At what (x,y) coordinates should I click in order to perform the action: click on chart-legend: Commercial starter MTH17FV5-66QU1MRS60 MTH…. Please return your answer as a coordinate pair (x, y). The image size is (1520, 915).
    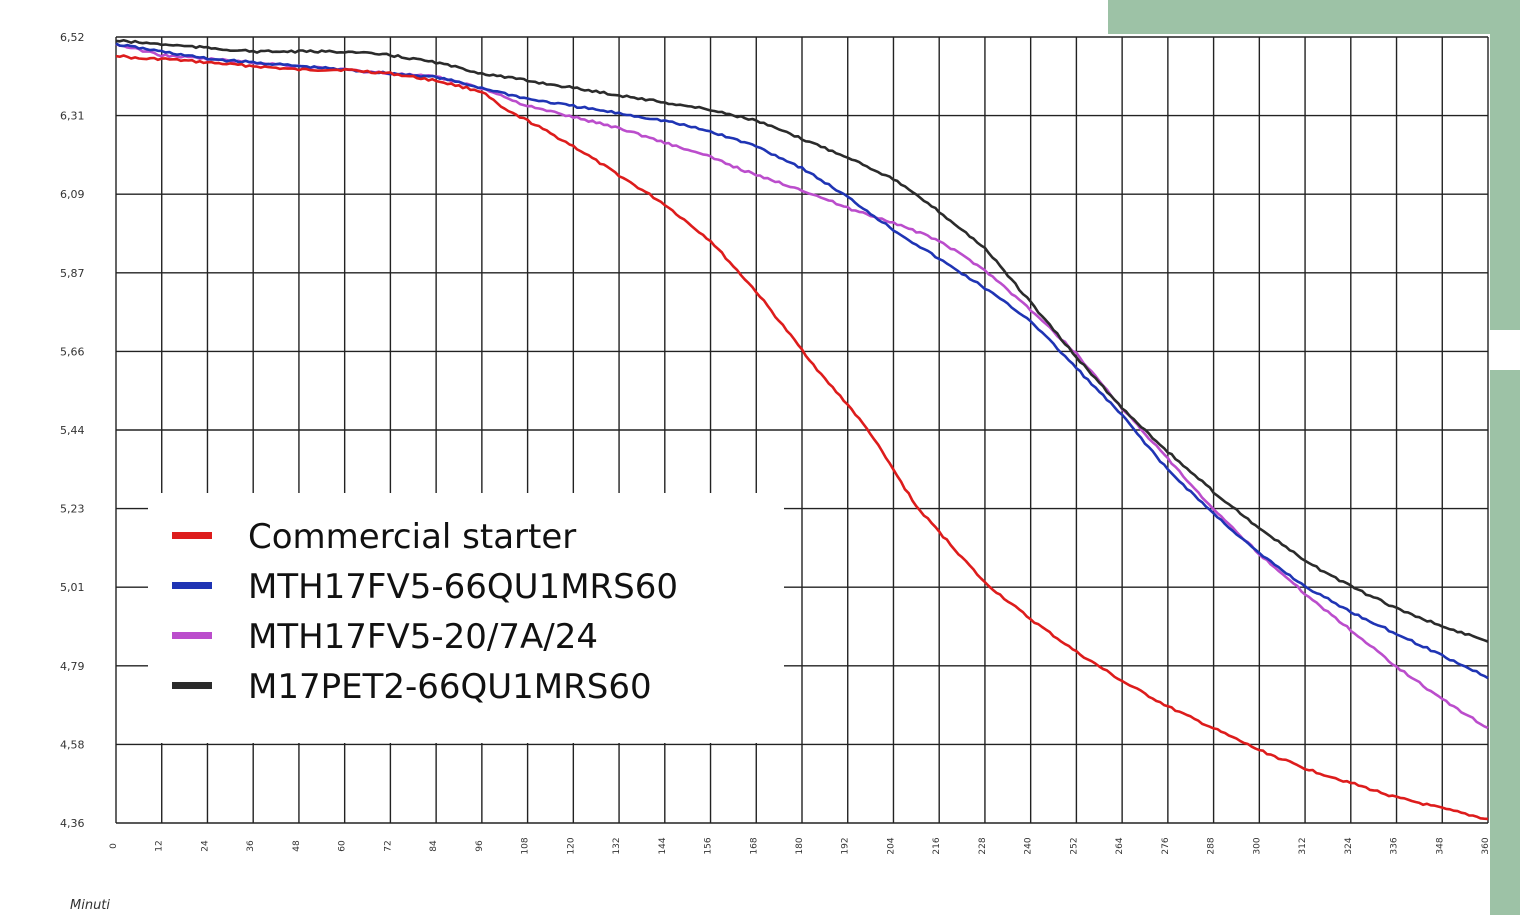
    Looking at the image, I should click on (466, 618).